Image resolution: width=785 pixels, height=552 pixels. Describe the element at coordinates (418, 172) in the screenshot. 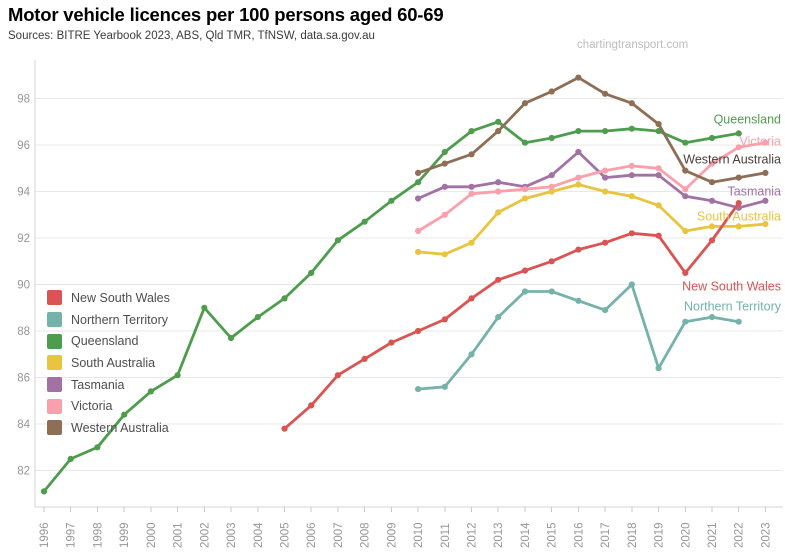

I see `data-point-western-australia-2010` at that location.